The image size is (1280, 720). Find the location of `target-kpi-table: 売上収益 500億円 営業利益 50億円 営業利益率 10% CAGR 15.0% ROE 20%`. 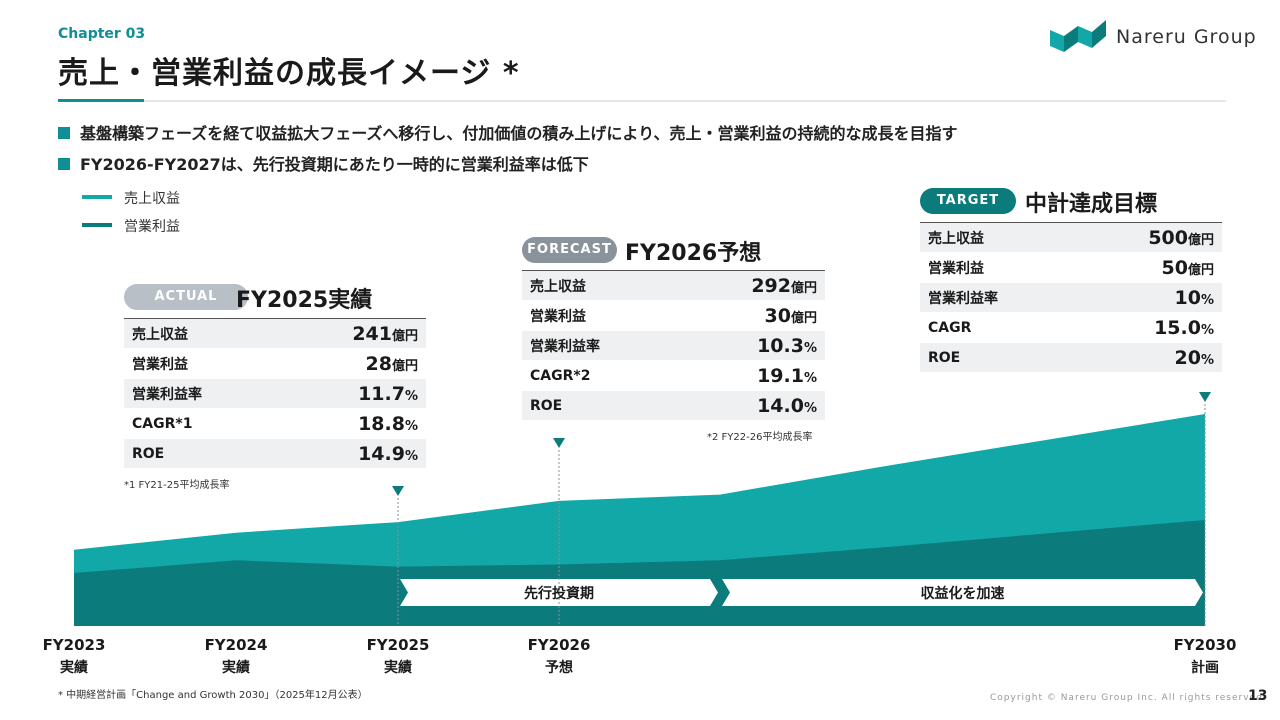

target-kpi-table: 売上収益 500億円 営業利益 50億円 営業利益率 10% CAGR 15.0% ROE 20% is located at coordinates (1071, 297).